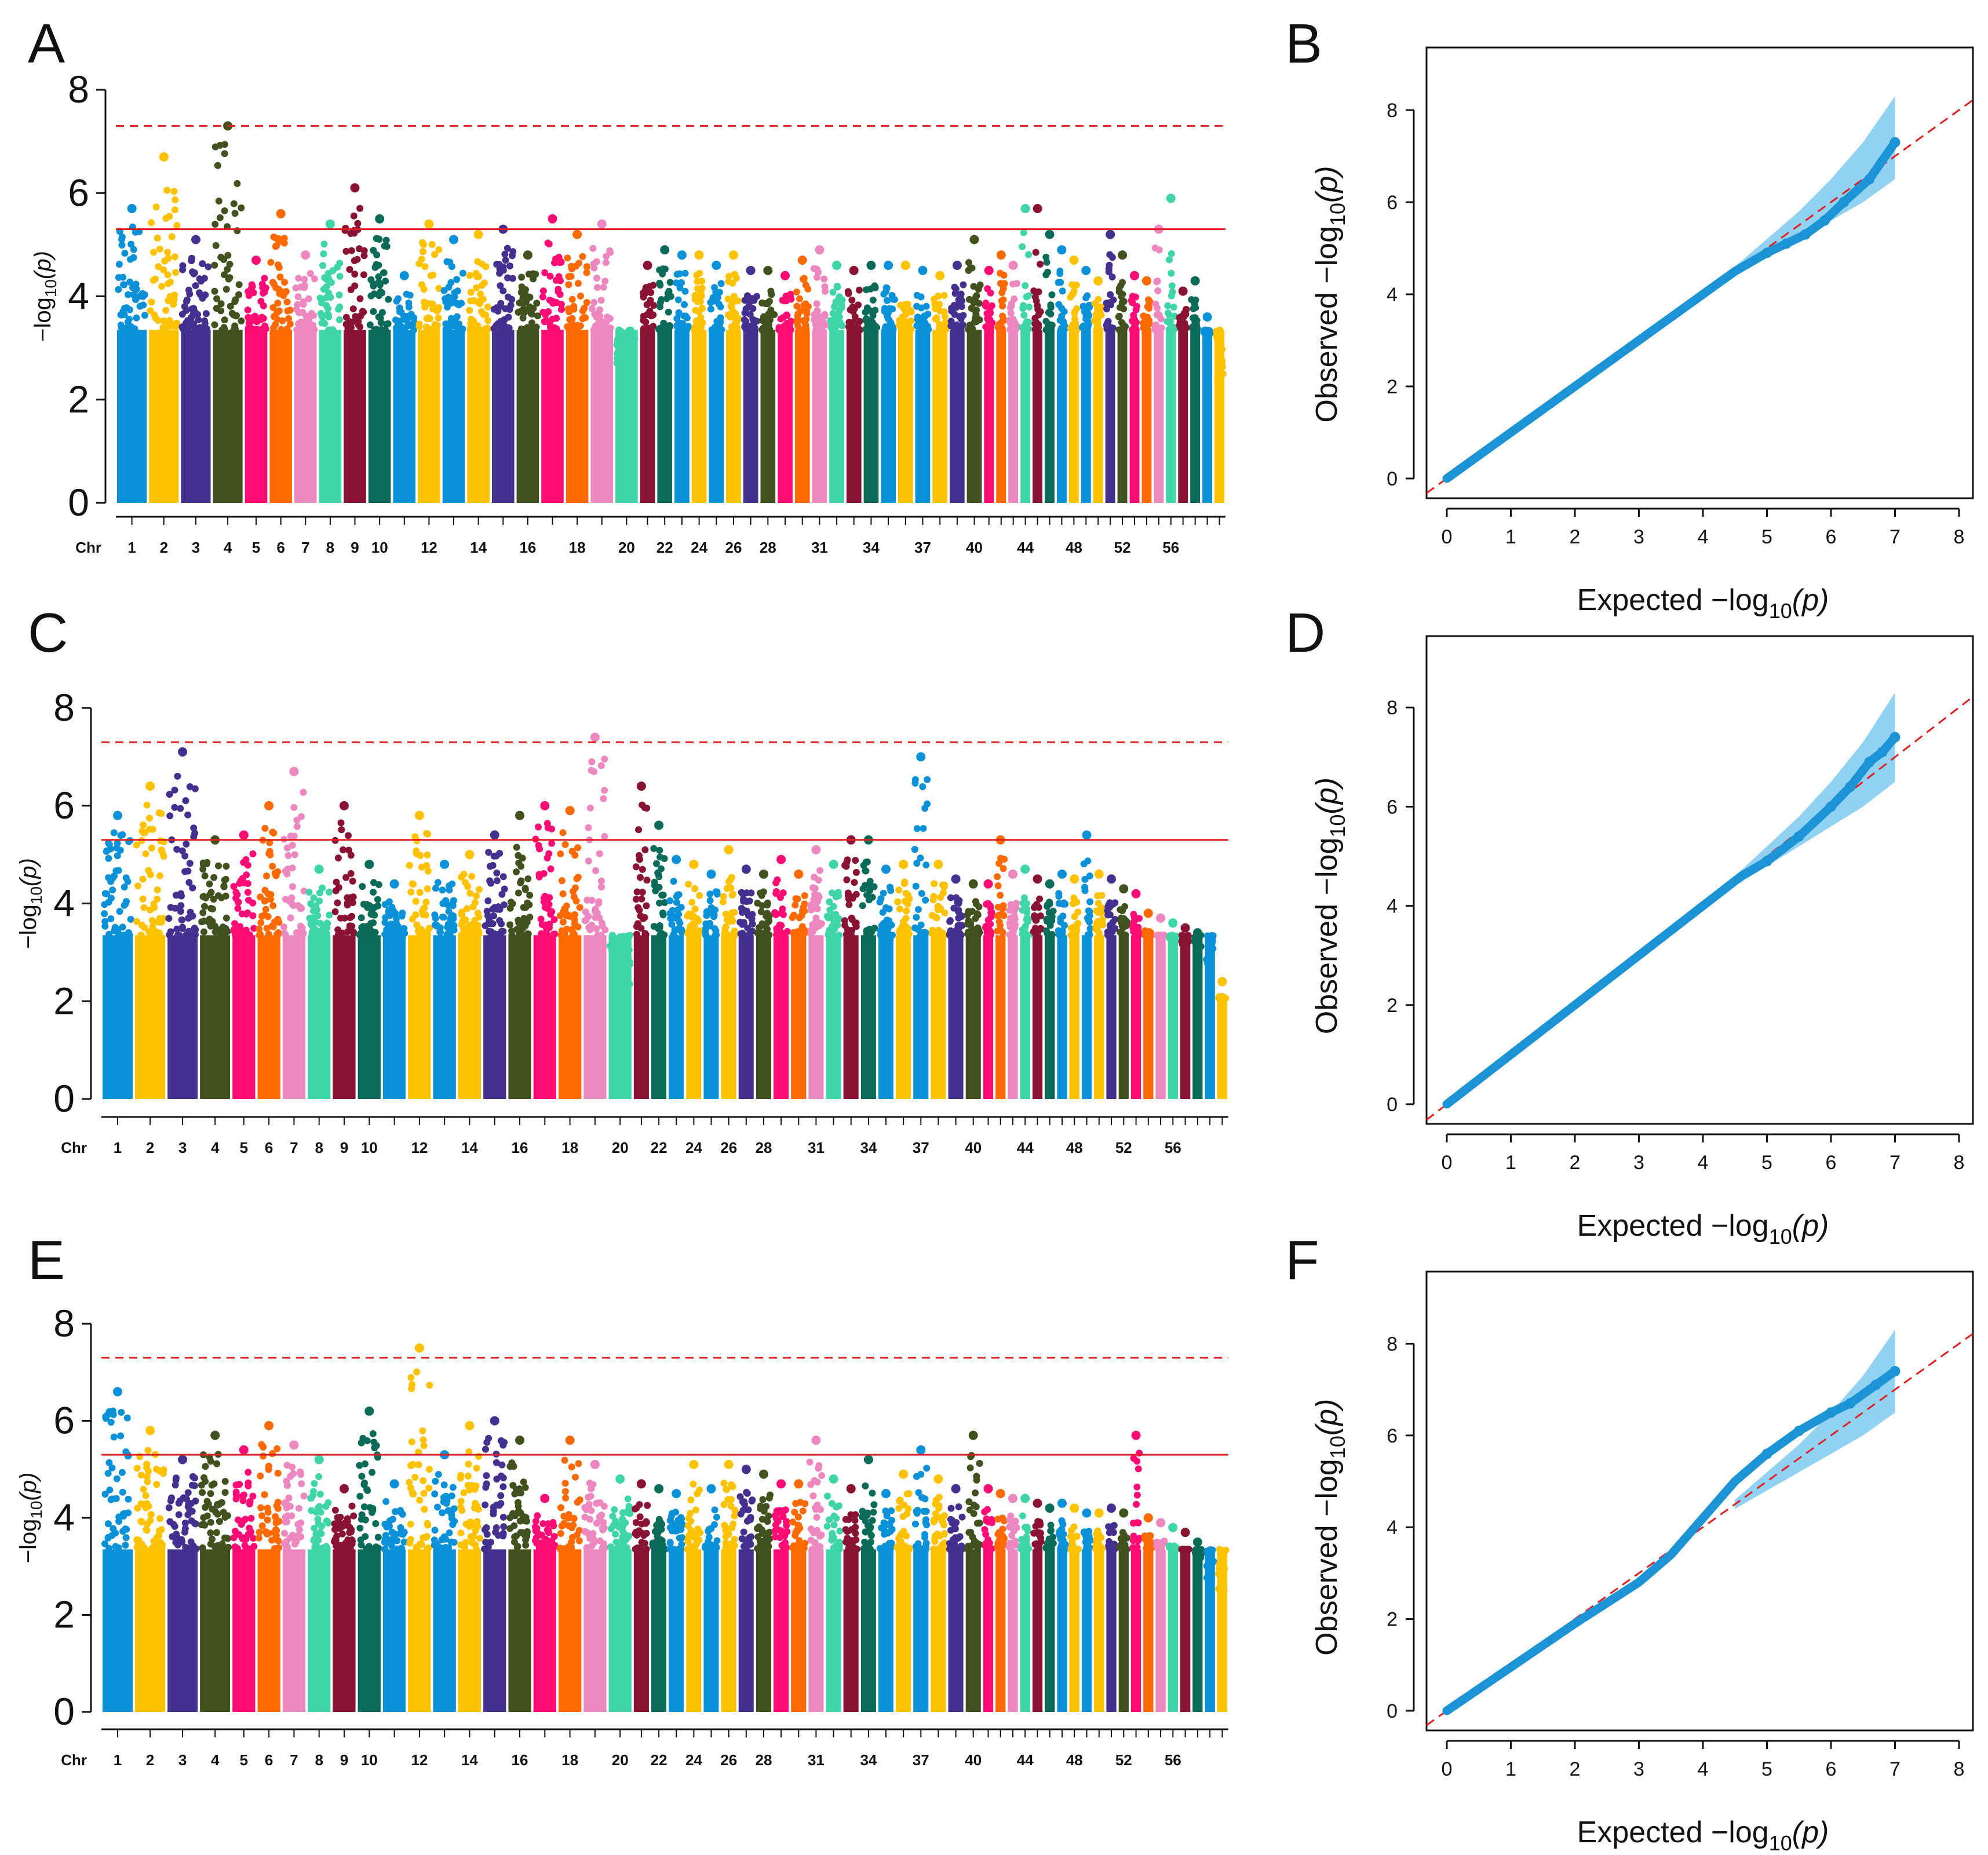  I want to click on chromosome-42-points, so click(1001, 376).